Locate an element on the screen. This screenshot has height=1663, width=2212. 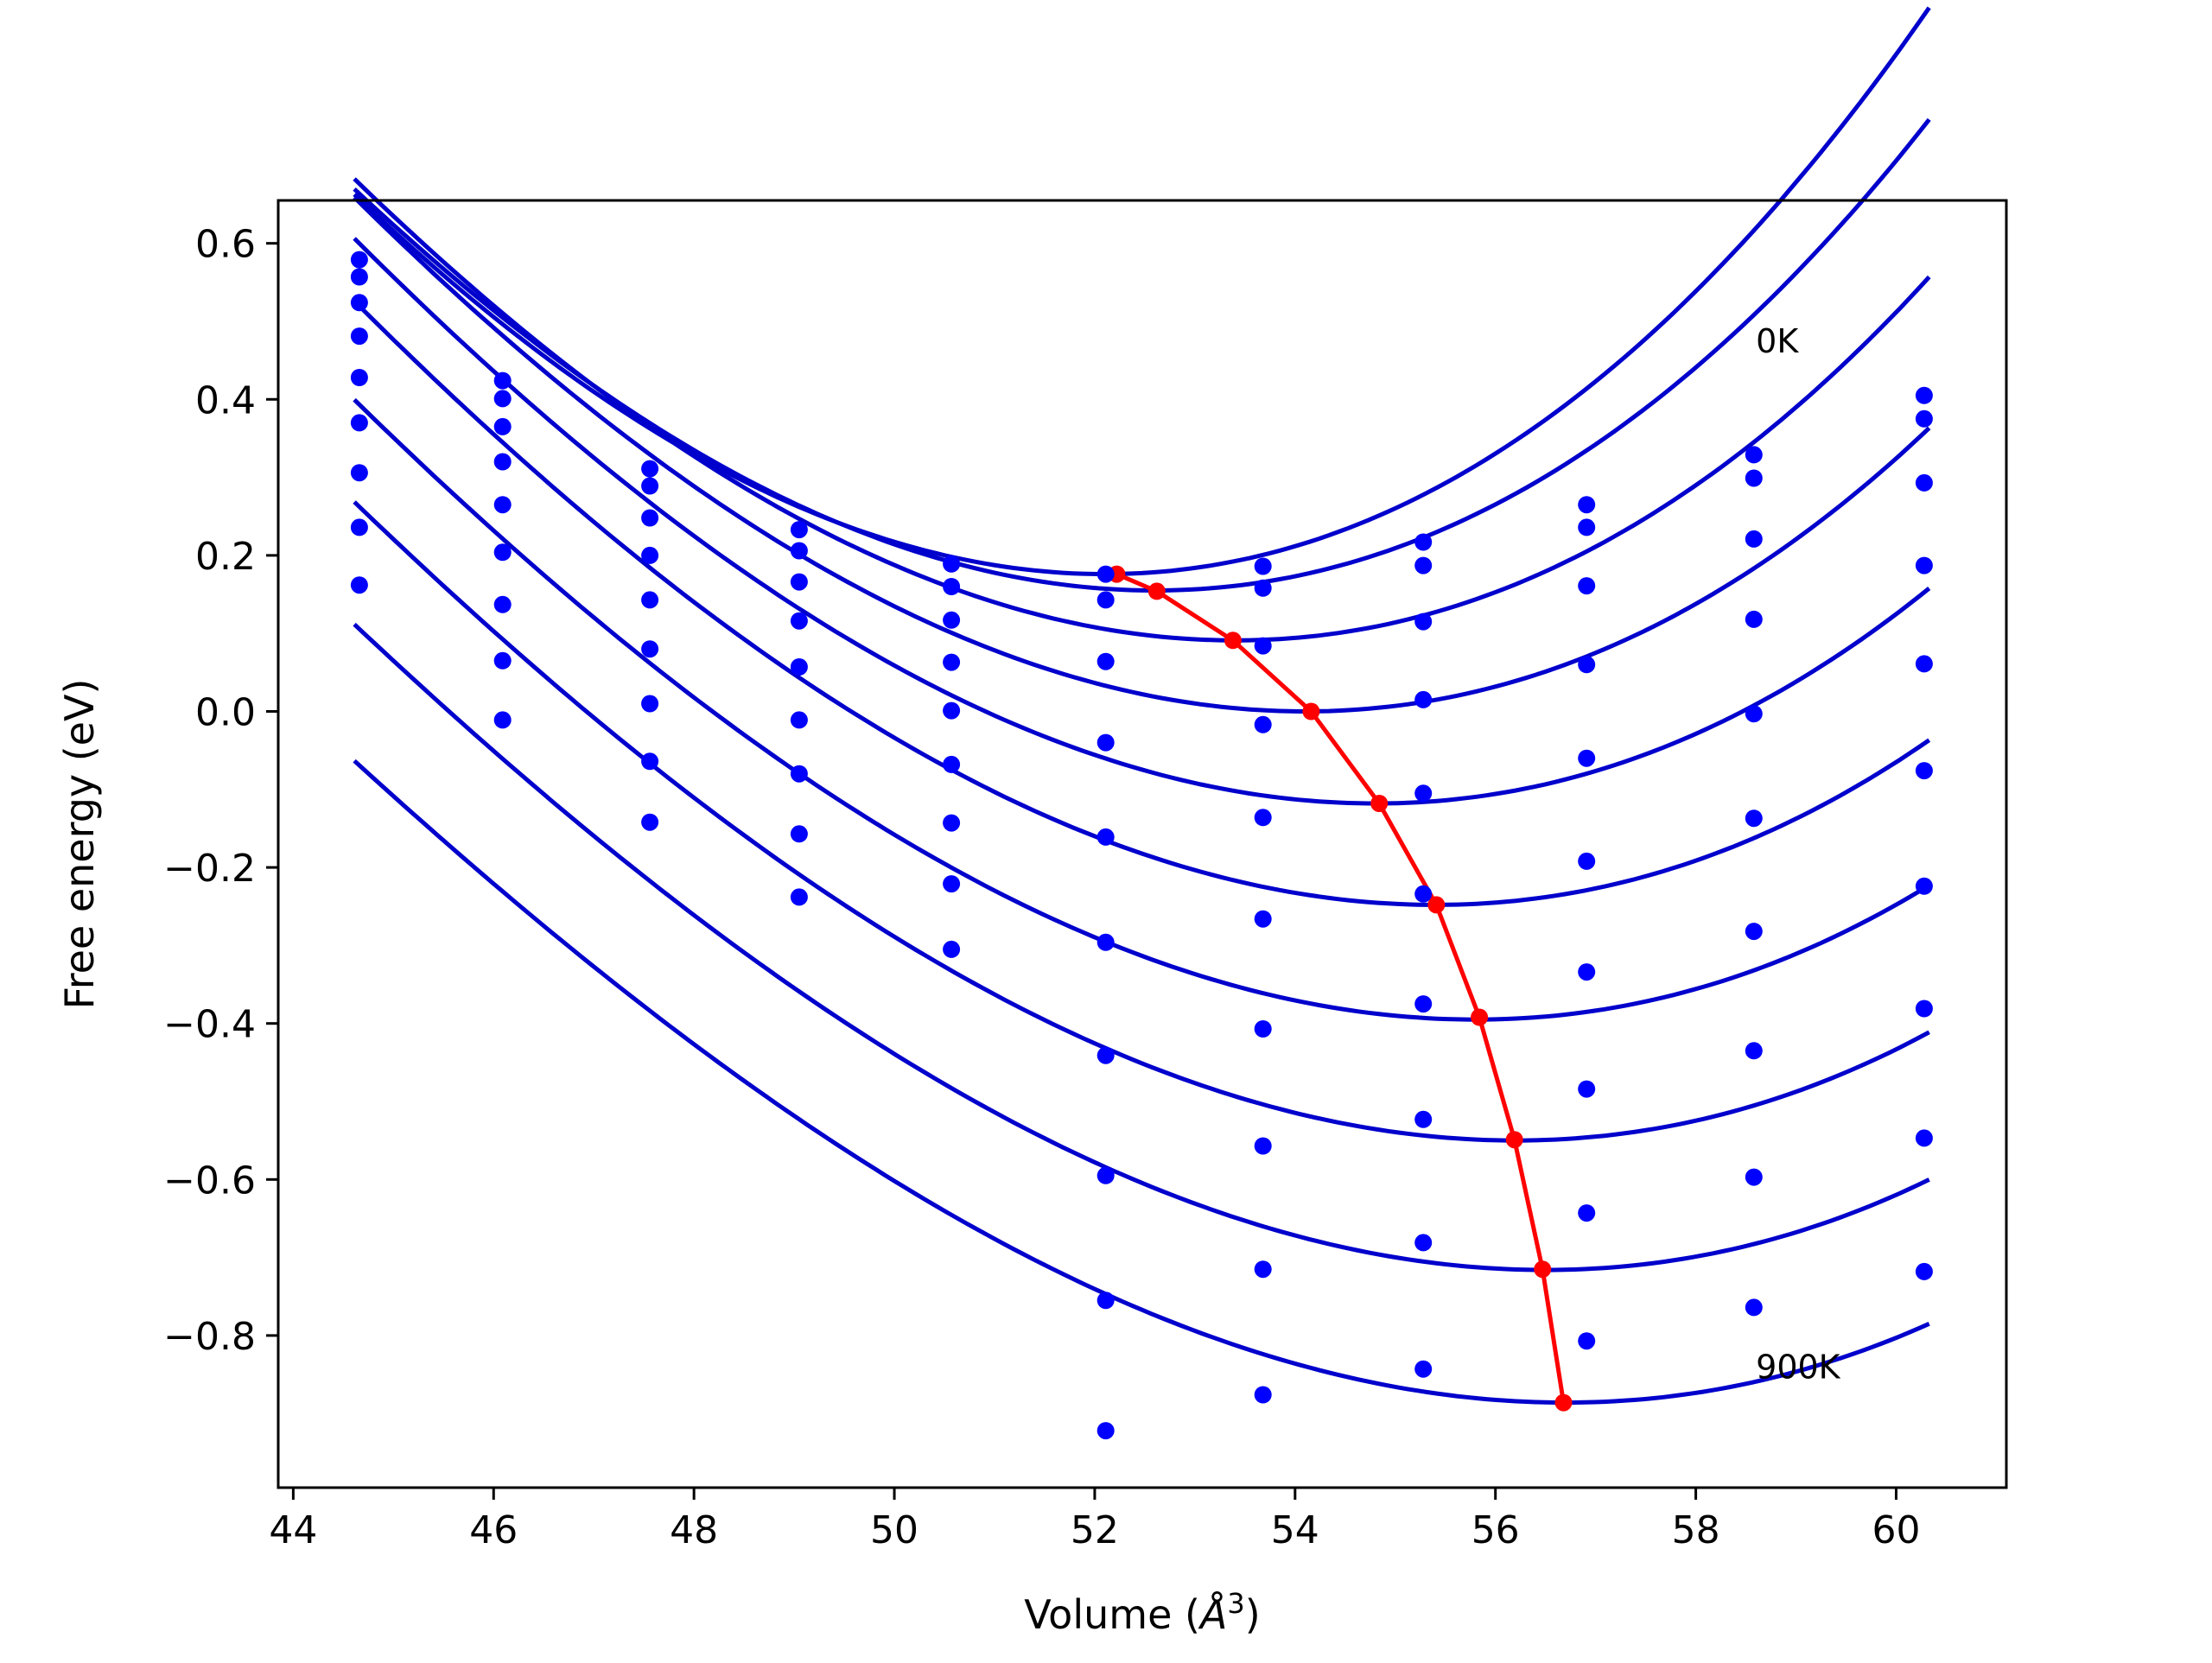
y-axis-ticks: 0.6 0.4 0.2 0.0 −0.2 −0.4 −0.6 −0.8 is located at coordinates (220, 791).